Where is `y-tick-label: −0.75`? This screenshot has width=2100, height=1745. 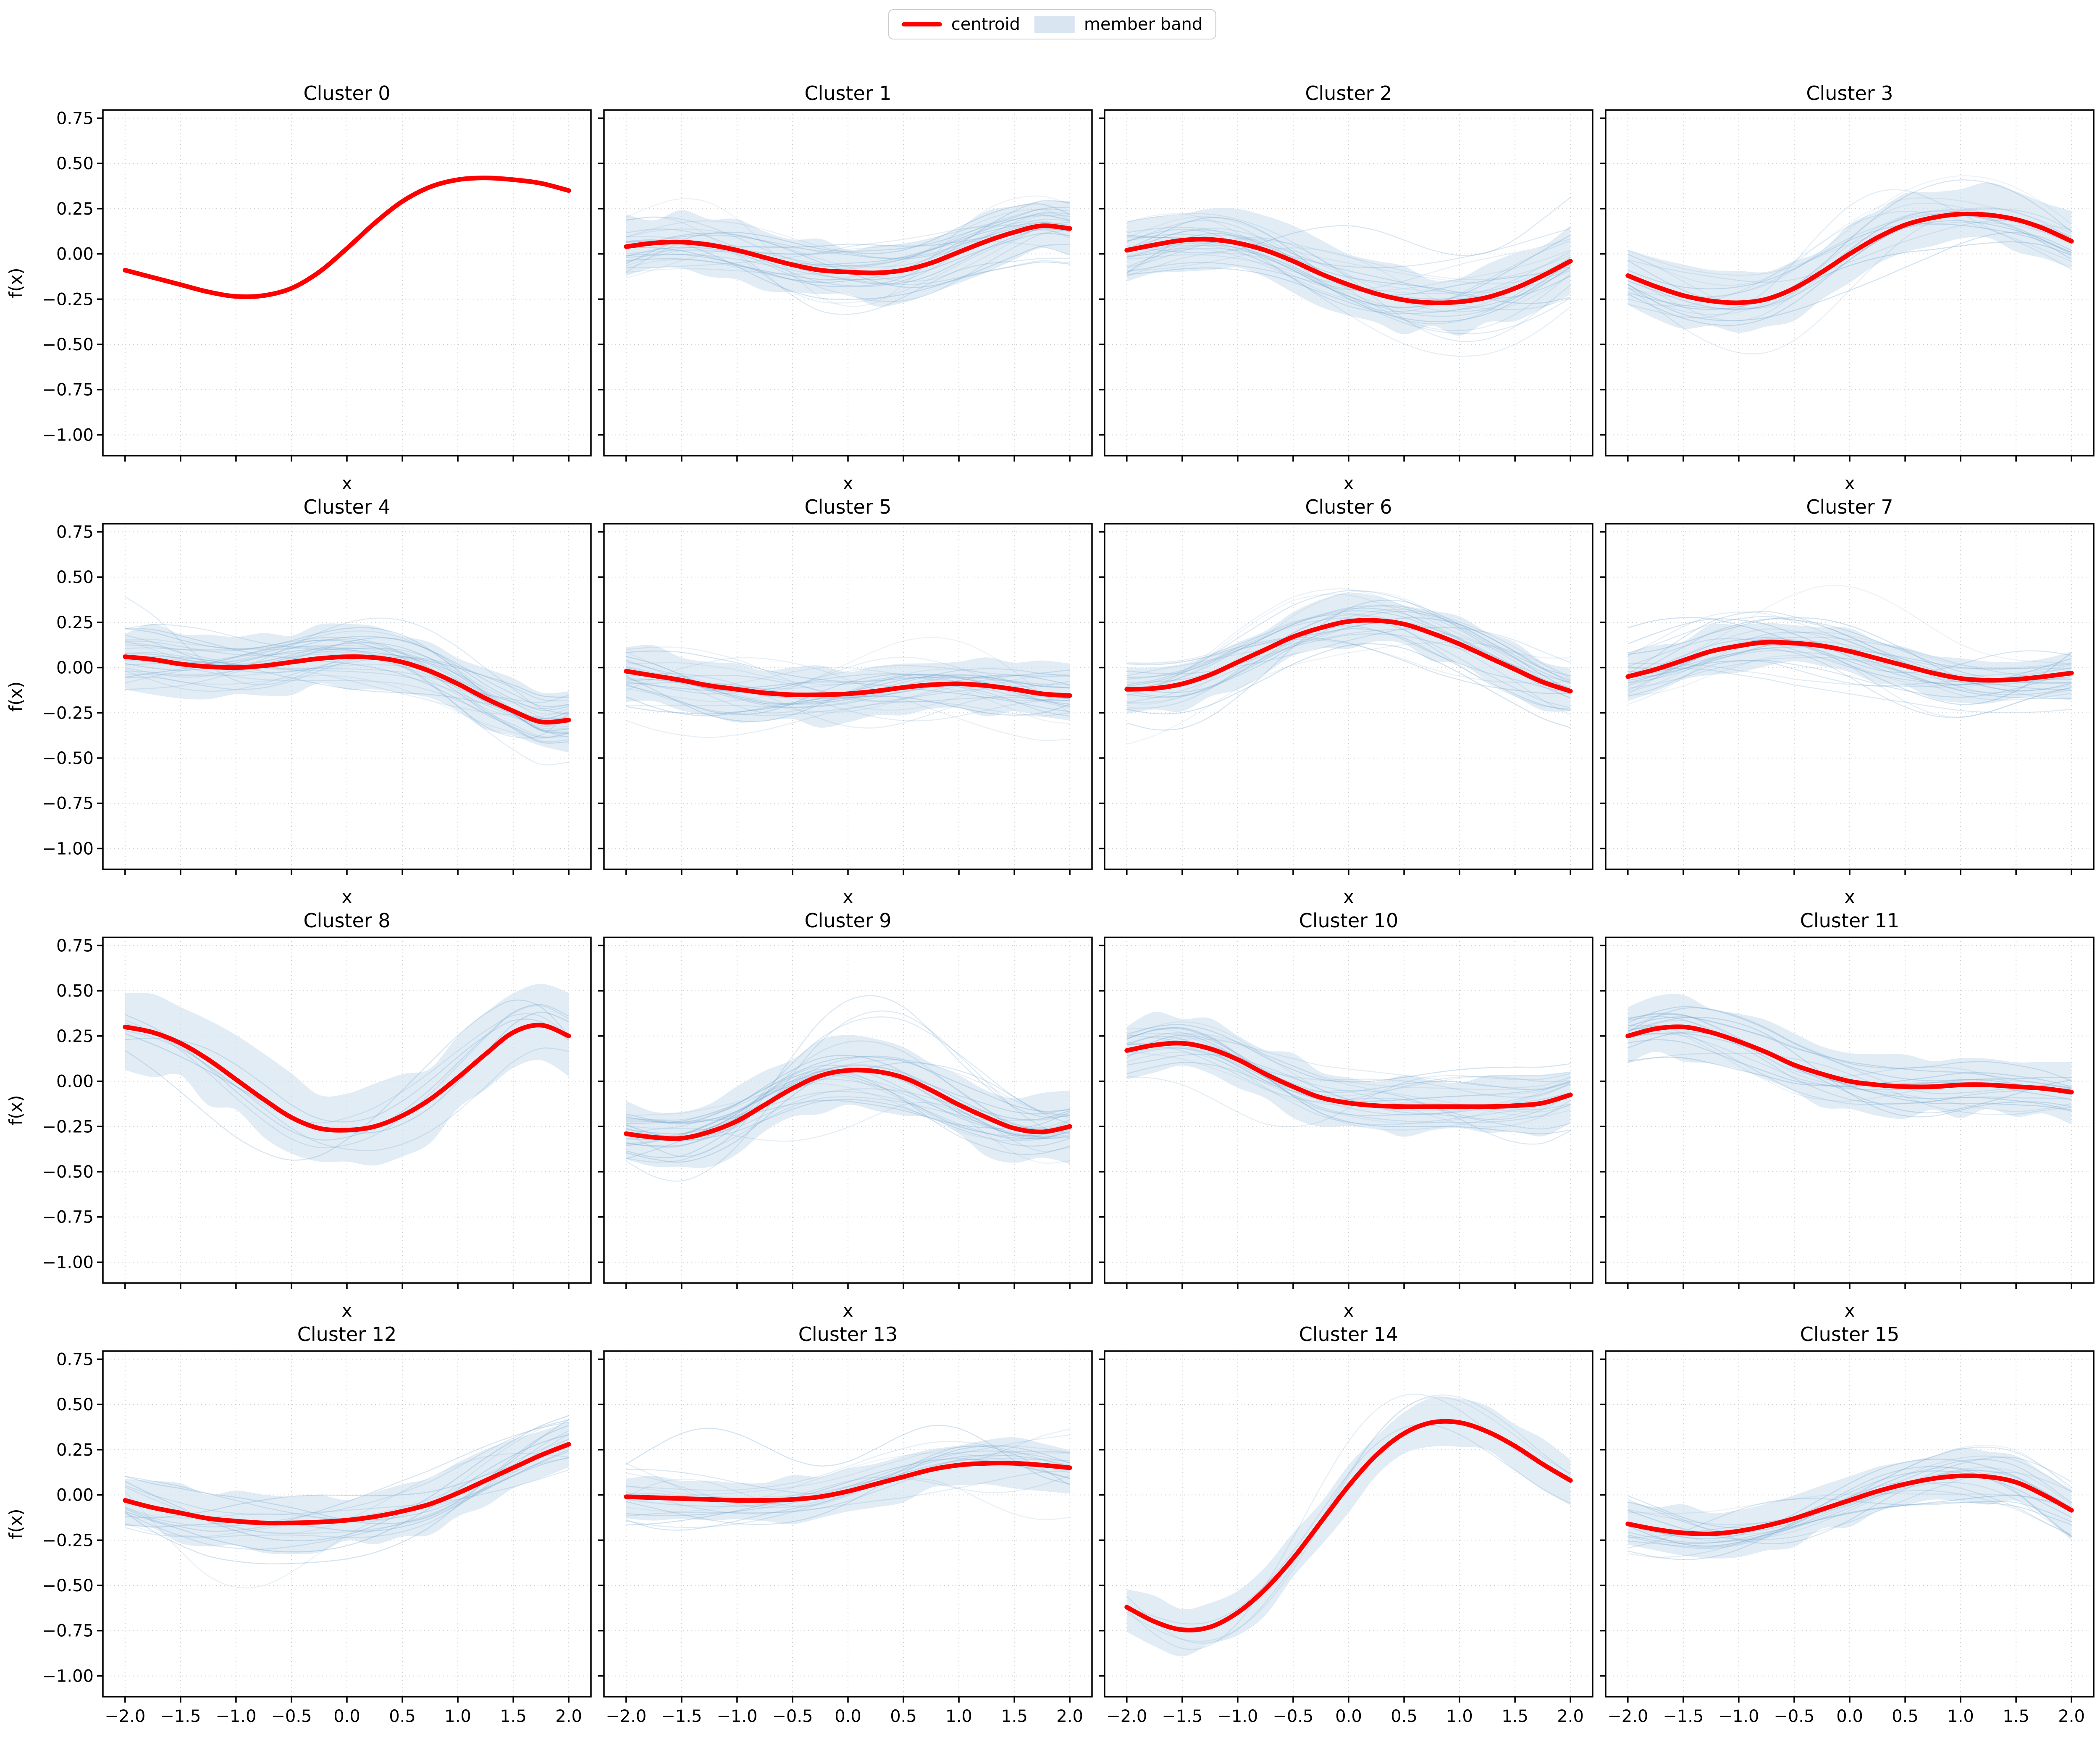
y-tick-label: −0.75 is located at coordinates (68, 390).